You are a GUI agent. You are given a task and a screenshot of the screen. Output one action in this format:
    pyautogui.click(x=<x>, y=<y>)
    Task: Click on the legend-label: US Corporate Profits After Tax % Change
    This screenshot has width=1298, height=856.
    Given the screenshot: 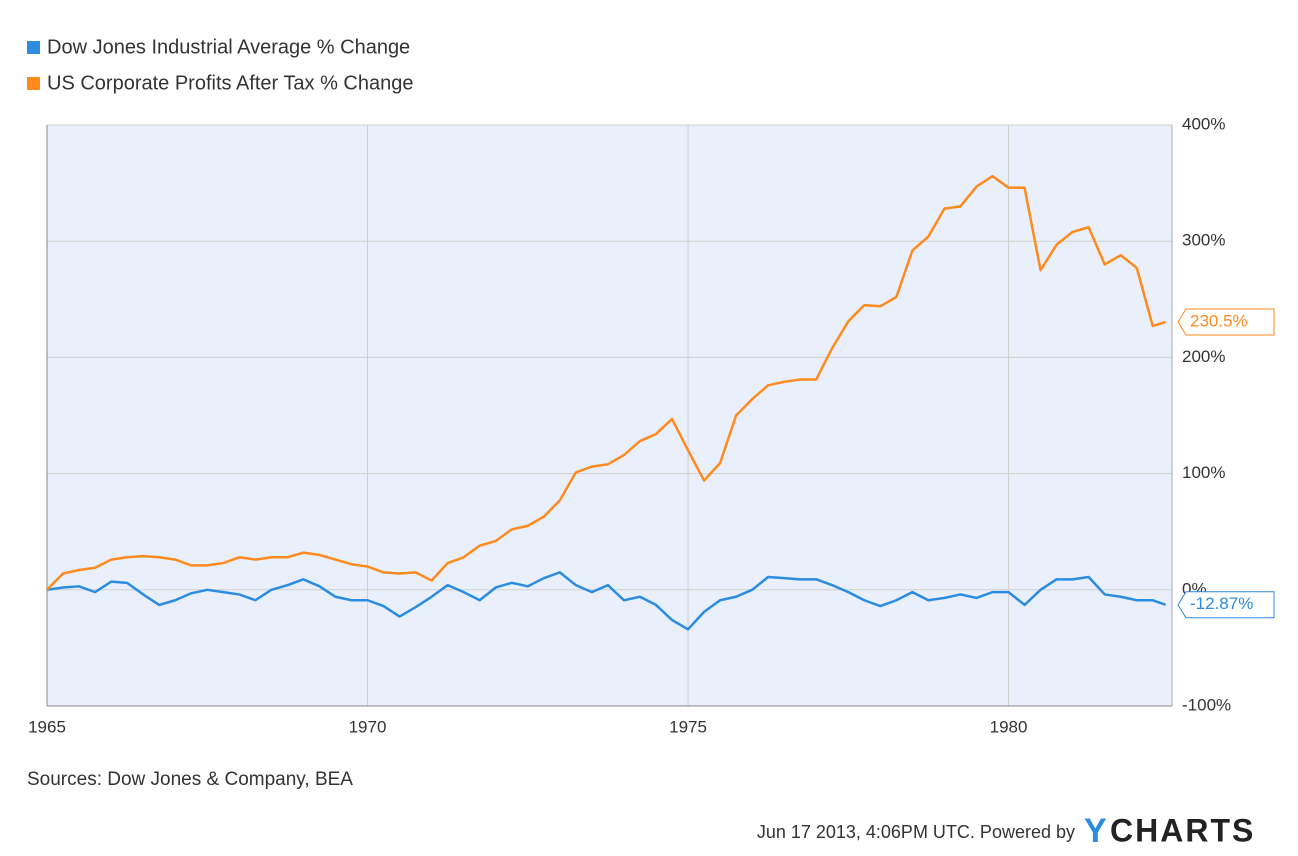 What is the action you would take?
    pyautogui.click(x=230, y=83)
    